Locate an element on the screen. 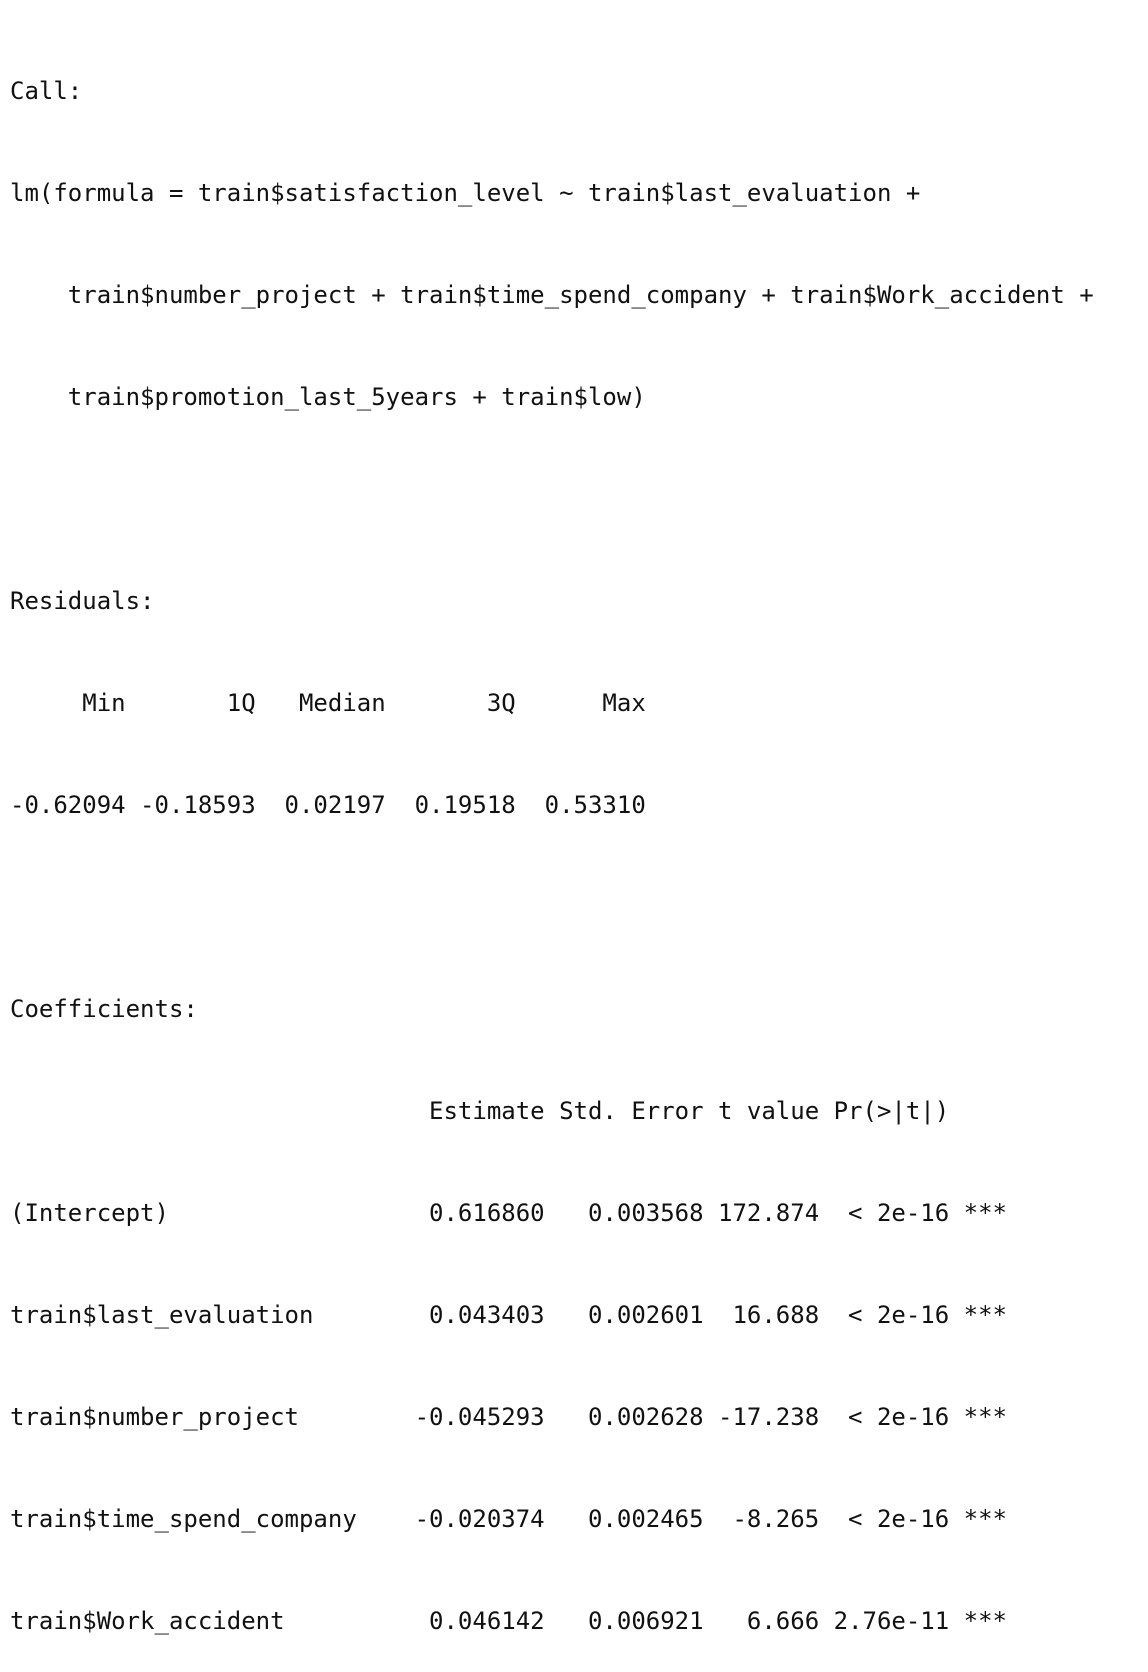 This screenshot has width=1148, height=1672. call-label: Call: is located at coordinates (46, 91).